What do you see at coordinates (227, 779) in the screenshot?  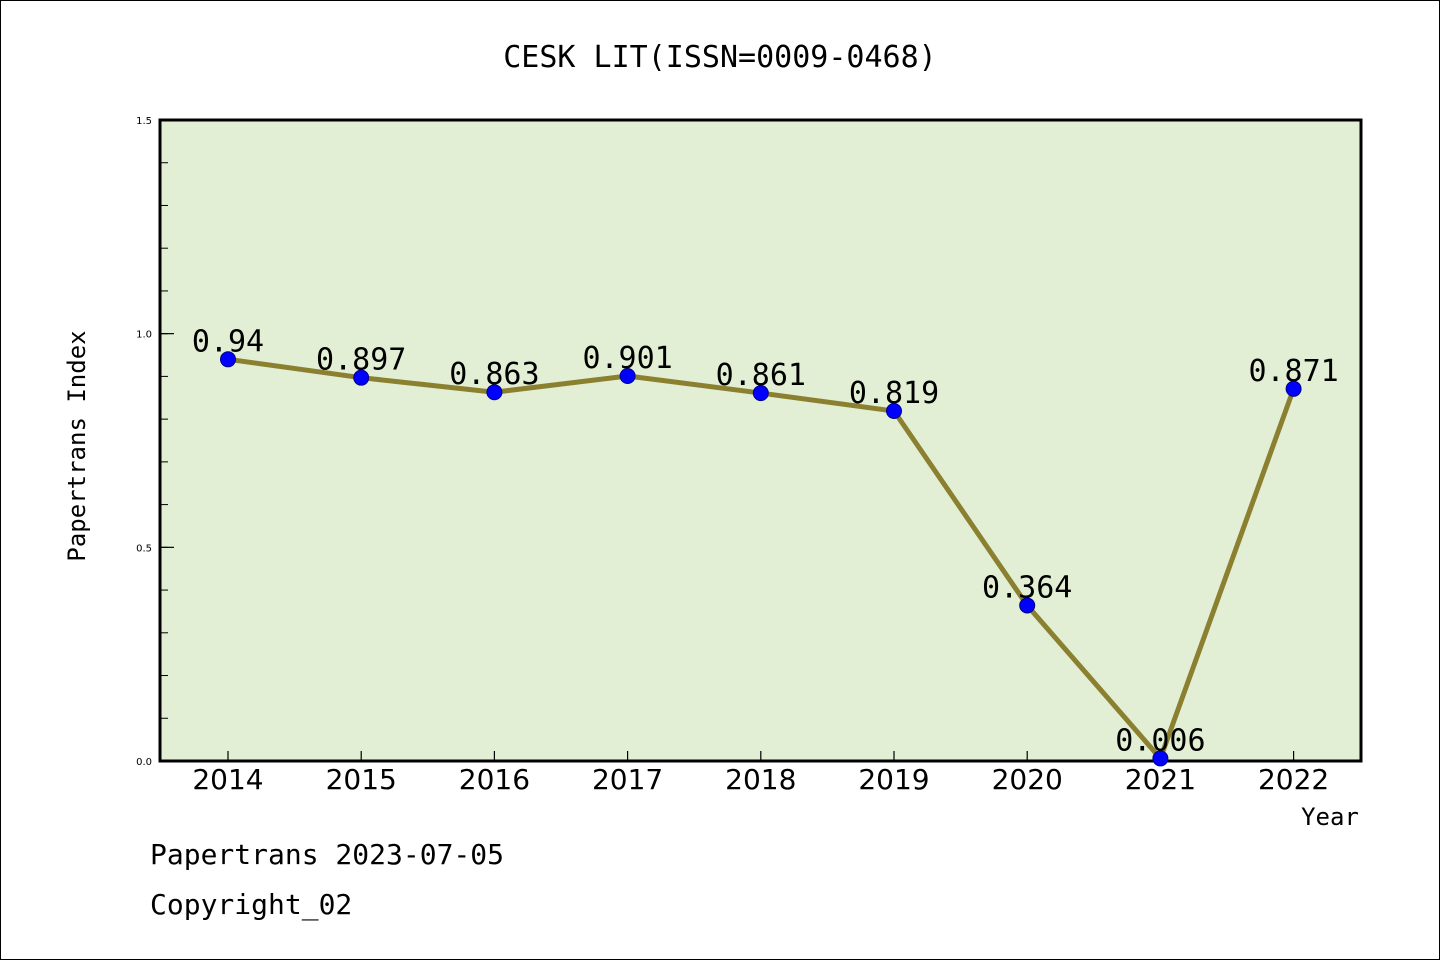 I see `x-tick-label: 2014` at bounding box center [227, 779].